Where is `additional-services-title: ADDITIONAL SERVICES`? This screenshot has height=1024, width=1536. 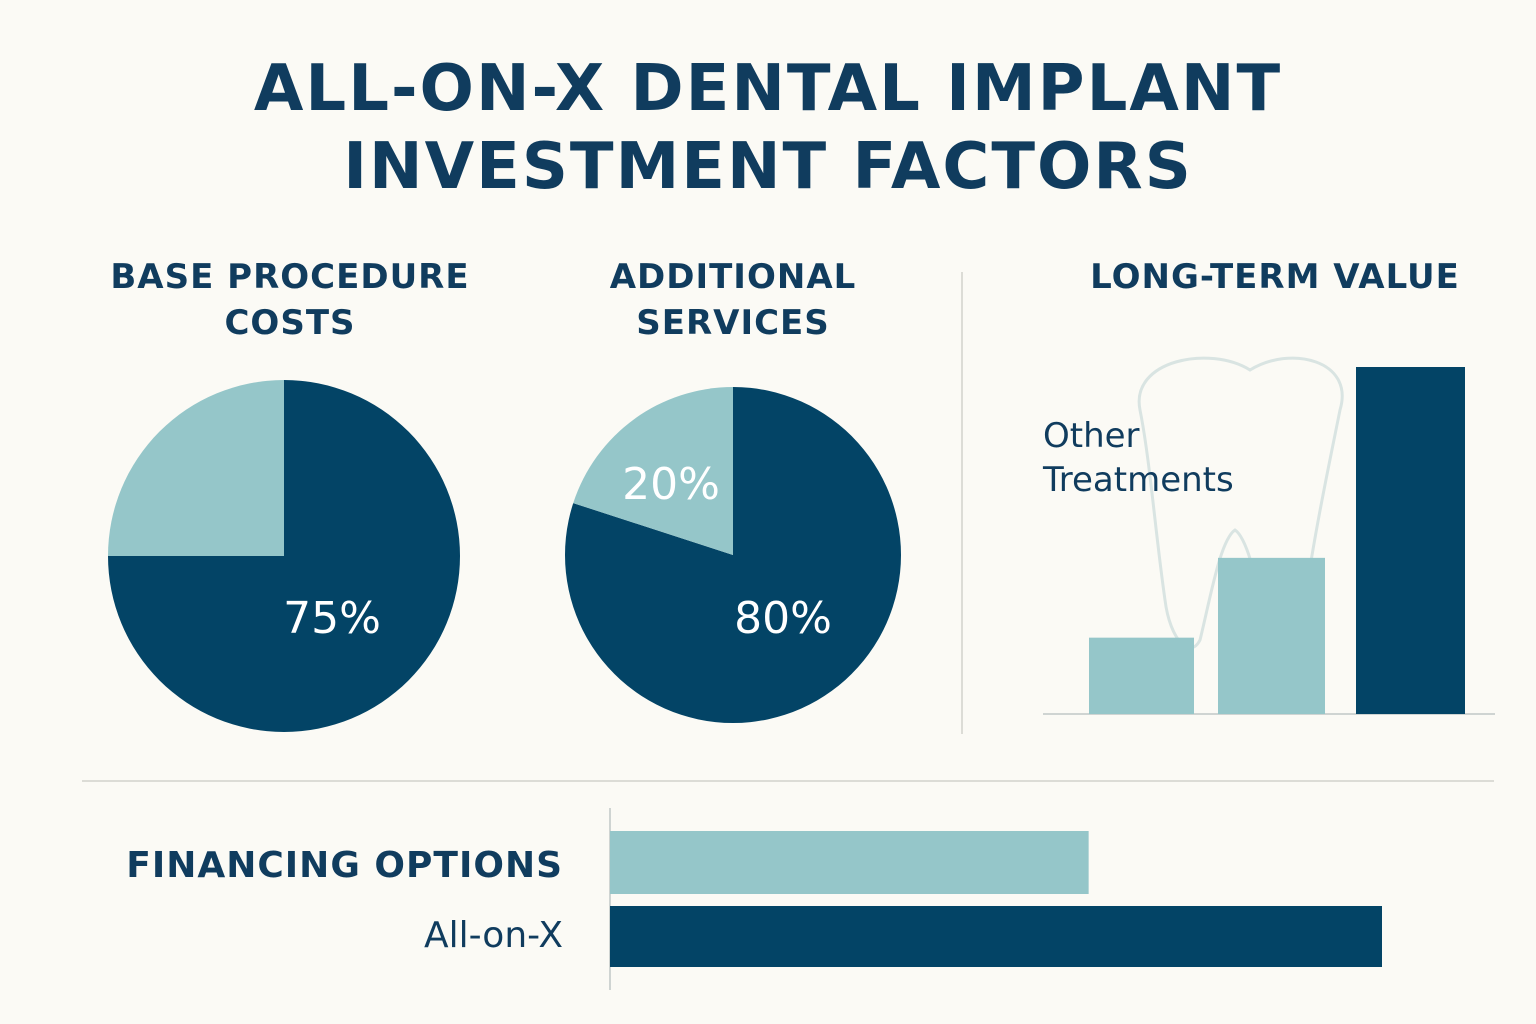 additional-services-title: ADDITIONAL SERVICES is located at coordinates (733, 300).